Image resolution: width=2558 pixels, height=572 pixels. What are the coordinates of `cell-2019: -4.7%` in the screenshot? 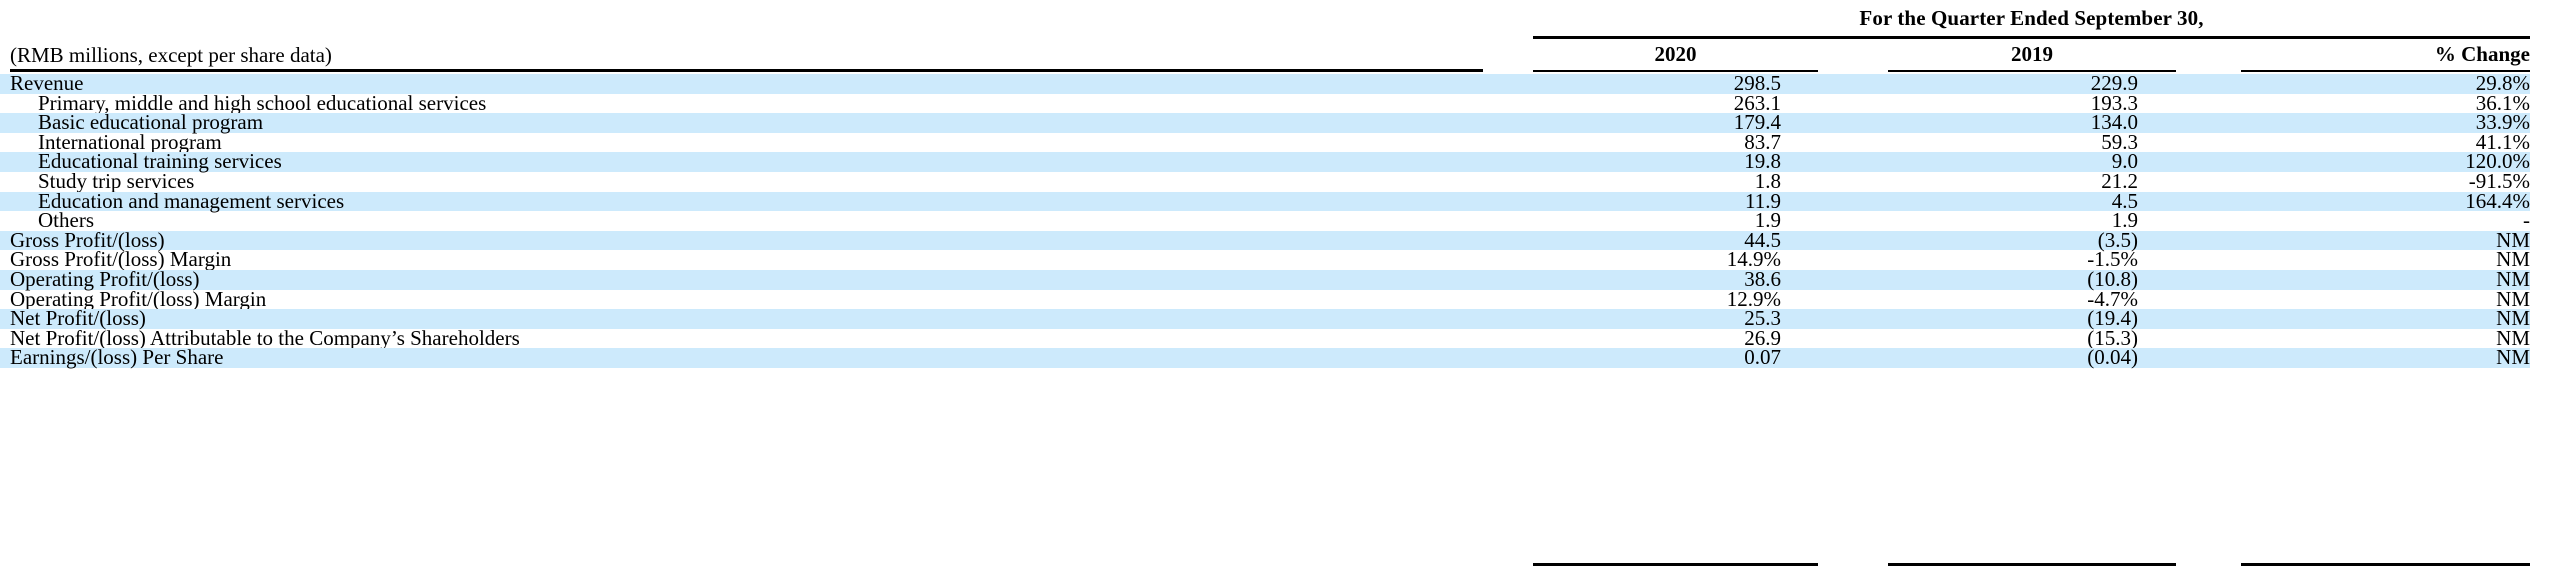 It's located at (2112, 298).